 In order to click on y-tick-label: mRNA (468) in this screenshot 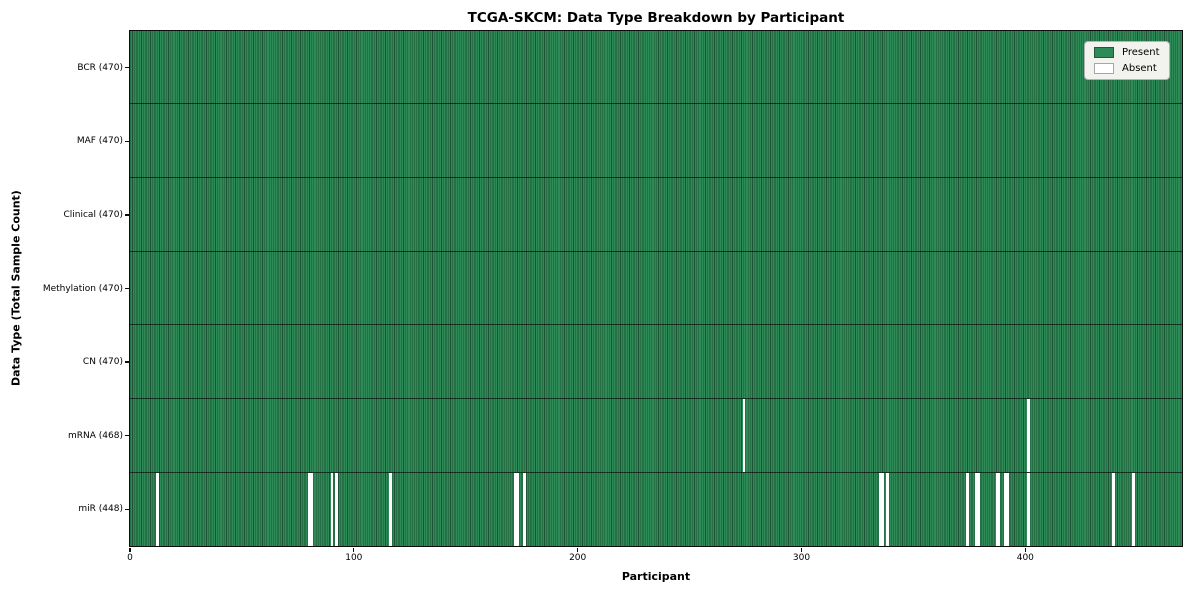, I will do `click(95, 435)`.